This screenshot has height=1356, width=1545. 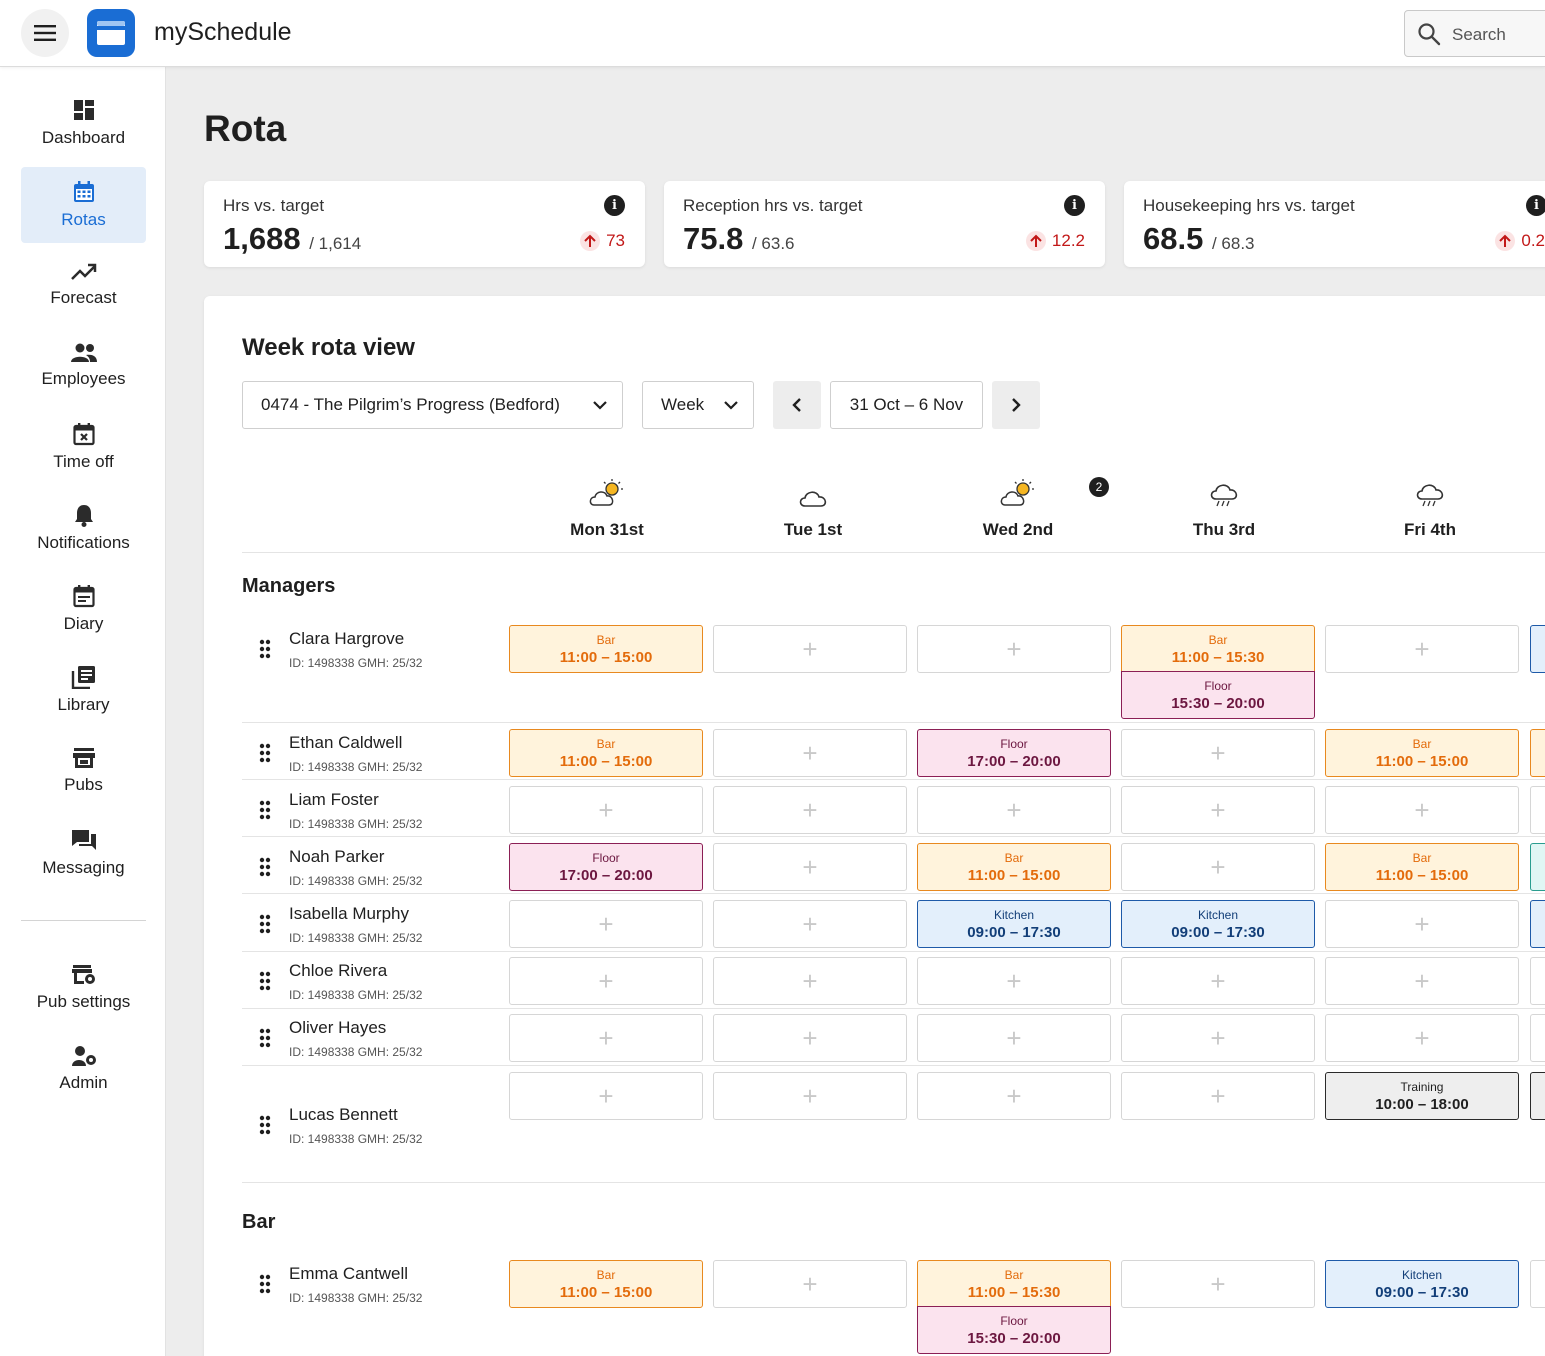 I want to click on employee-name: Noah Parker, so click(x=337, y=856).